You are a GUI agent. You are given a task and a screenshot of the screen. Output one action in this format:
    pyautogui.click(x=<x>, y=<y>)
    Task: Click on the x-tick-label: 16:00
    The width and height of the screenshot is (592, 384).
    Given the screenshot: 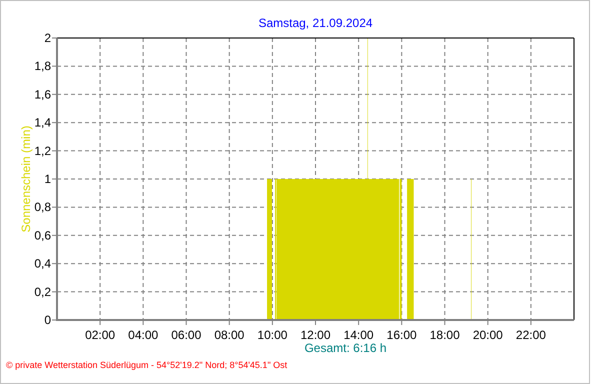 What is the action you would take?
    pyautogui.click(x=402, y=335)
    